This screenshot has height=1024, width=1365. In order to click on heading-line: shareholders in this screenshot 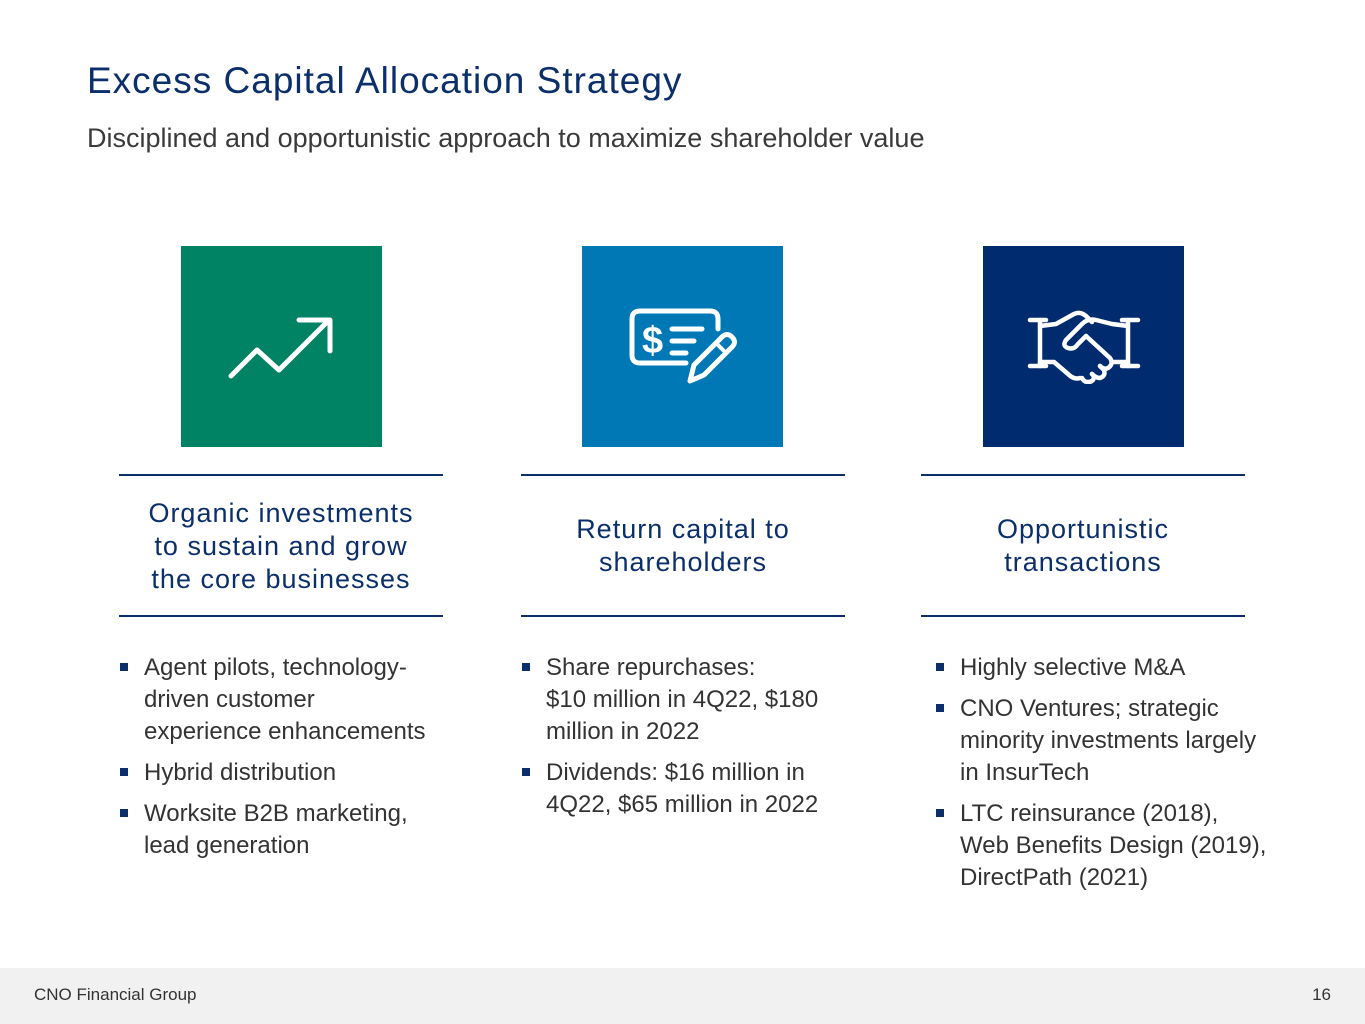, I will do `click(683, 562)`.